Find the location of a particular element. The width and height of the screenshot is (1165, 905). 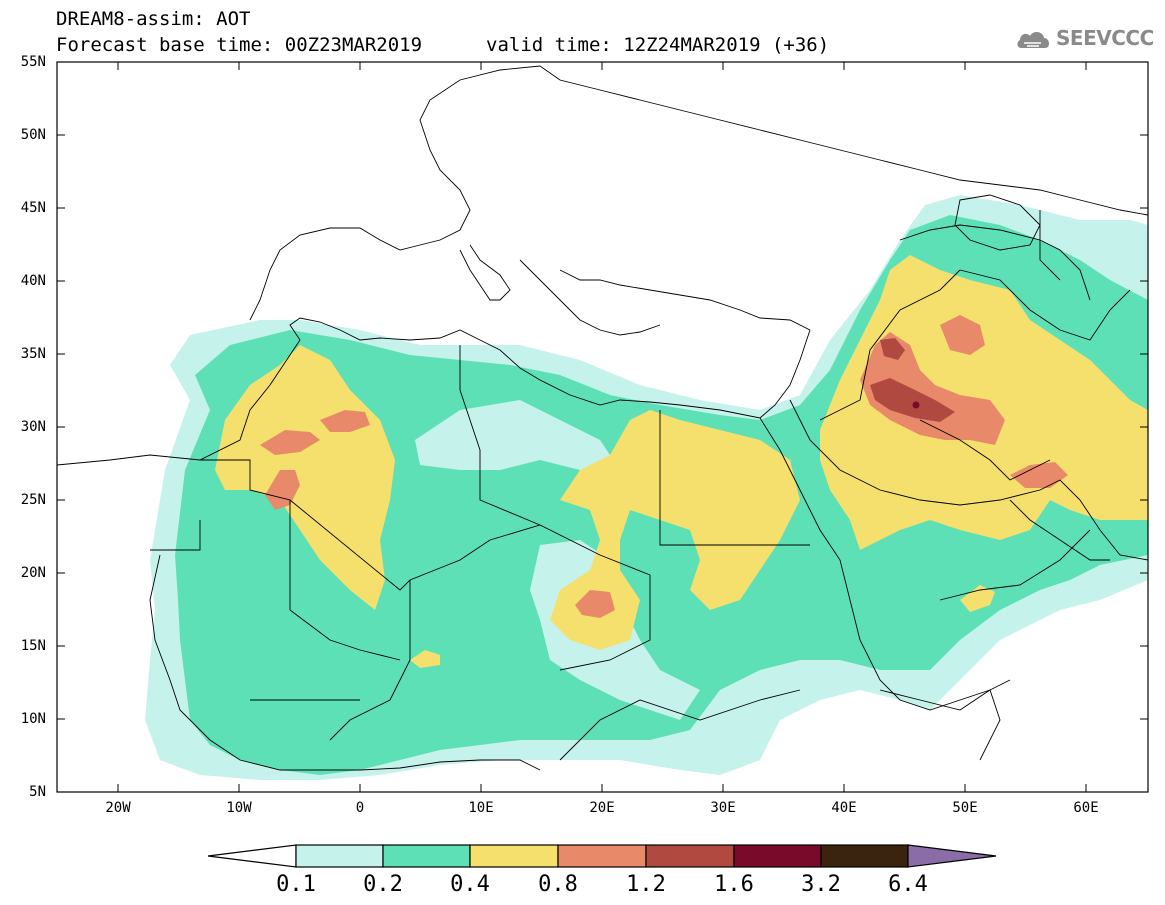

colorbar-low-arrow is located at coordinates (252, 856).